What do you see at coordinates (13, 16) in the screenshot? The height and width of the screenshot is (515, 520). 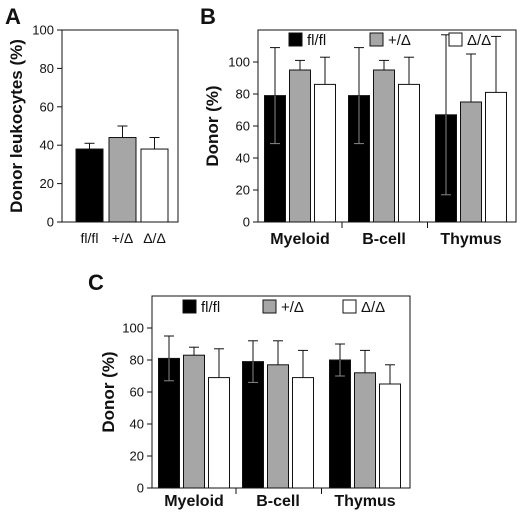 I see `panel-letter-a: A` at bounding box center [13, 16].